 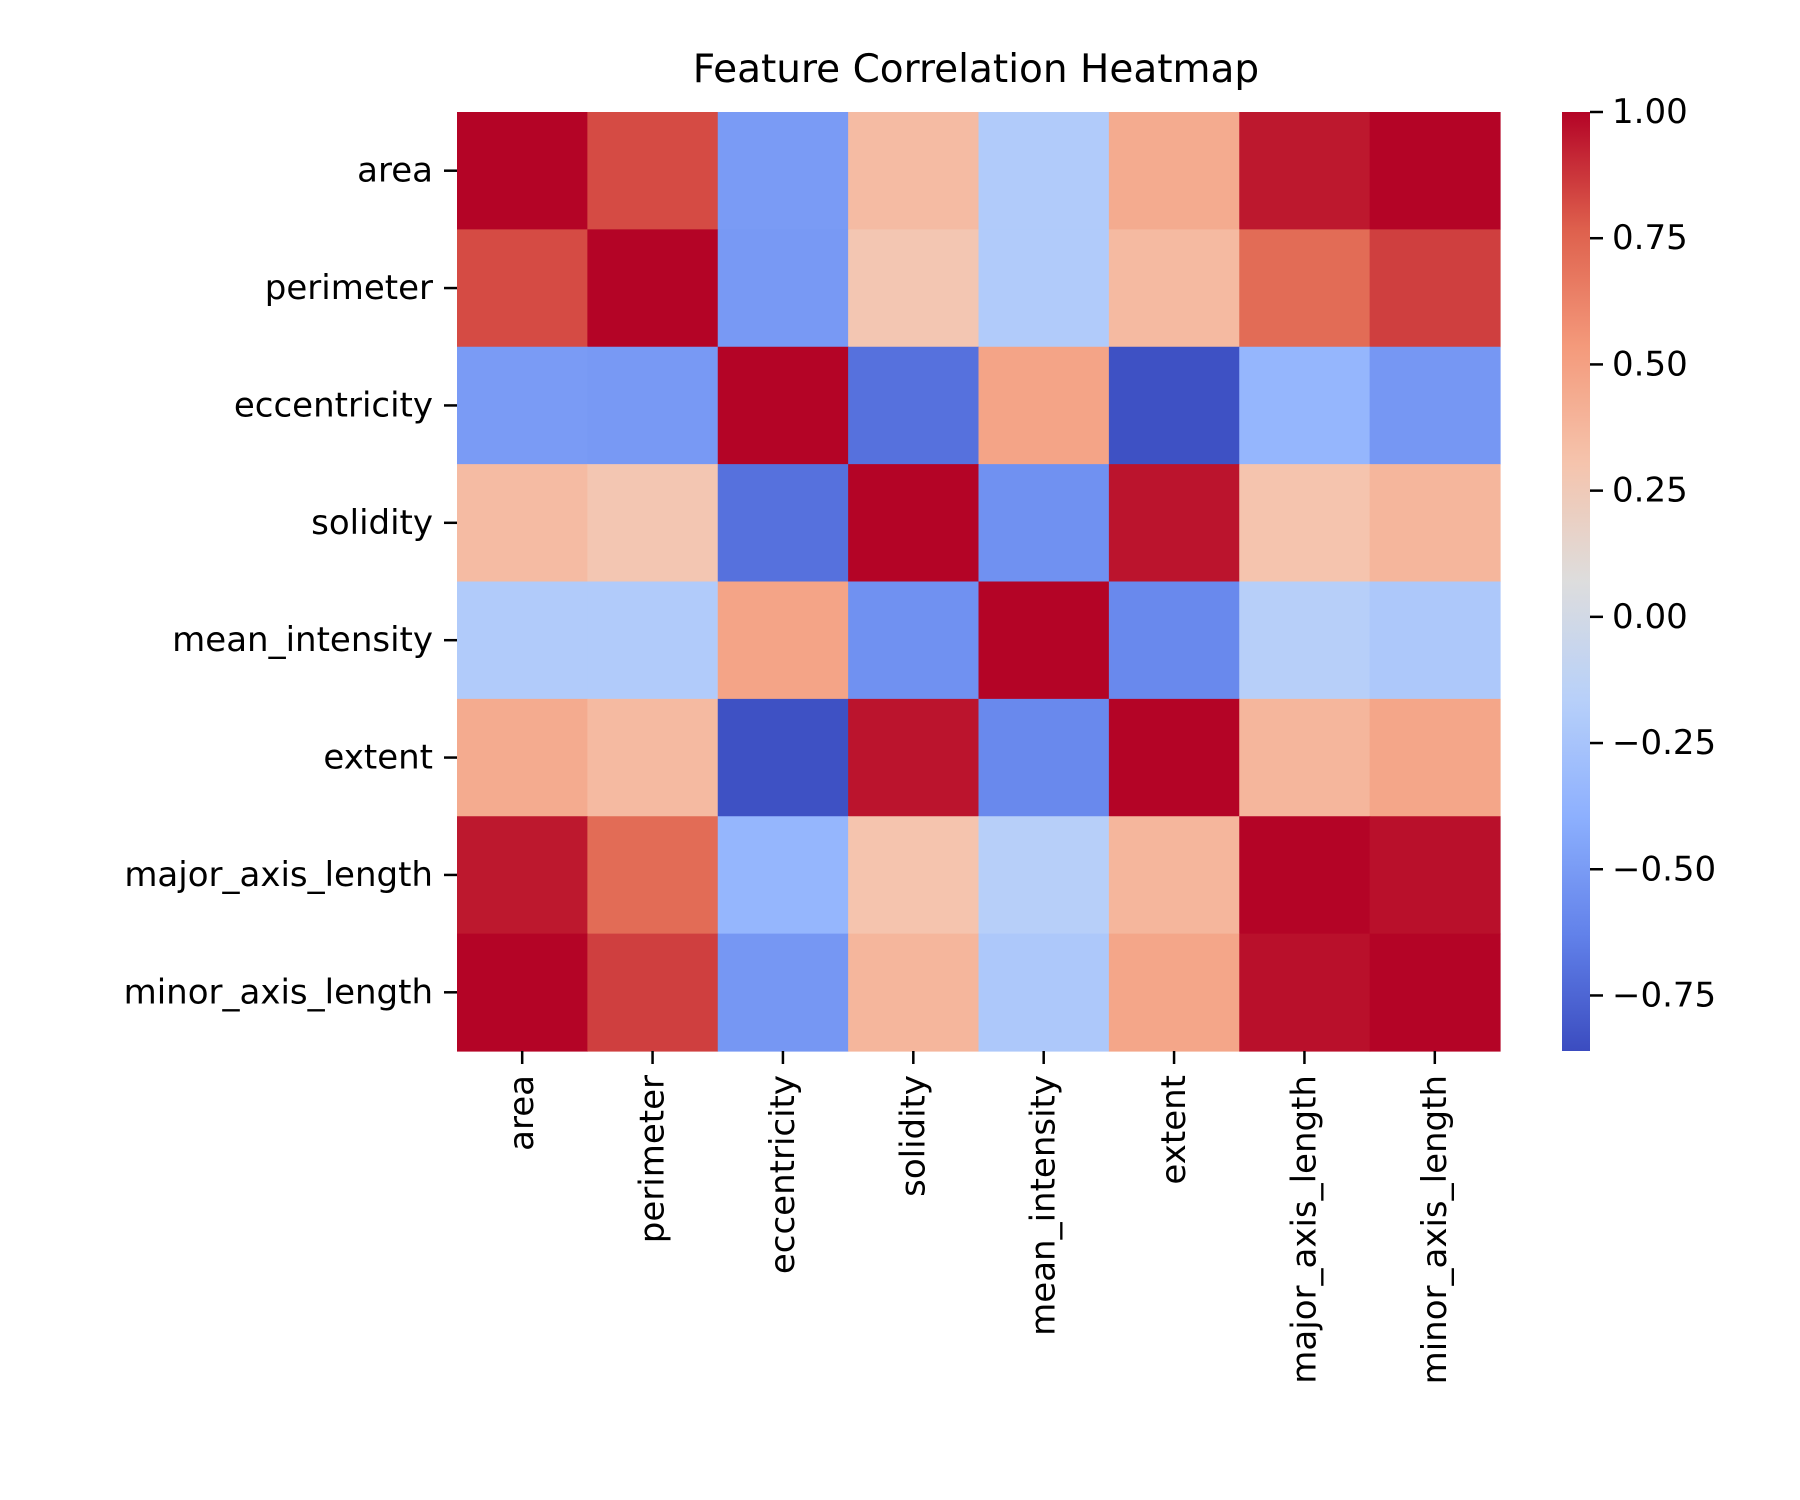 What do you see at coordinates (653, 405) in the screenshot?
I see `heatmap-cell-eccentricity-perimeter` at bounding box center [653, 405].